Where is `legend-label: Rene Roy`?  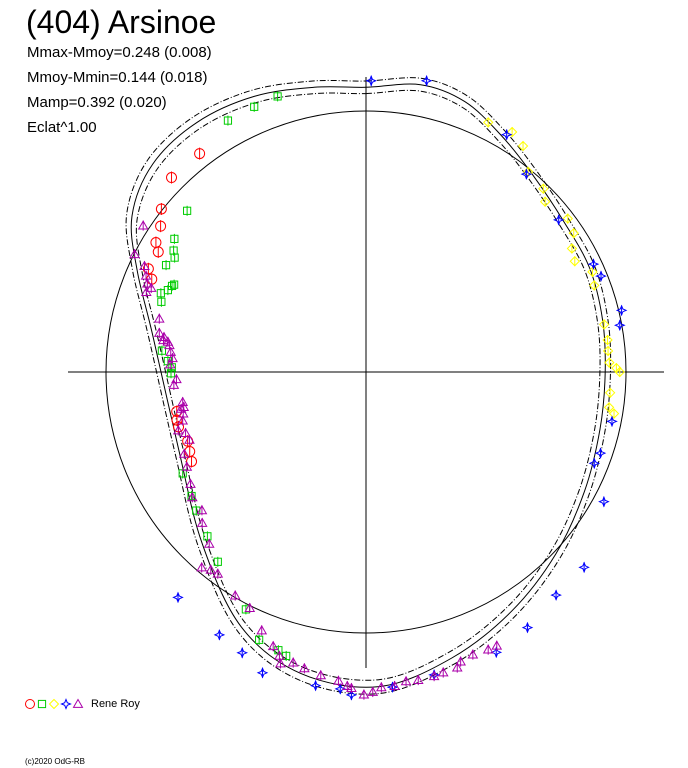
legend-label: Rene Roy is located at coordinates (115, 704).